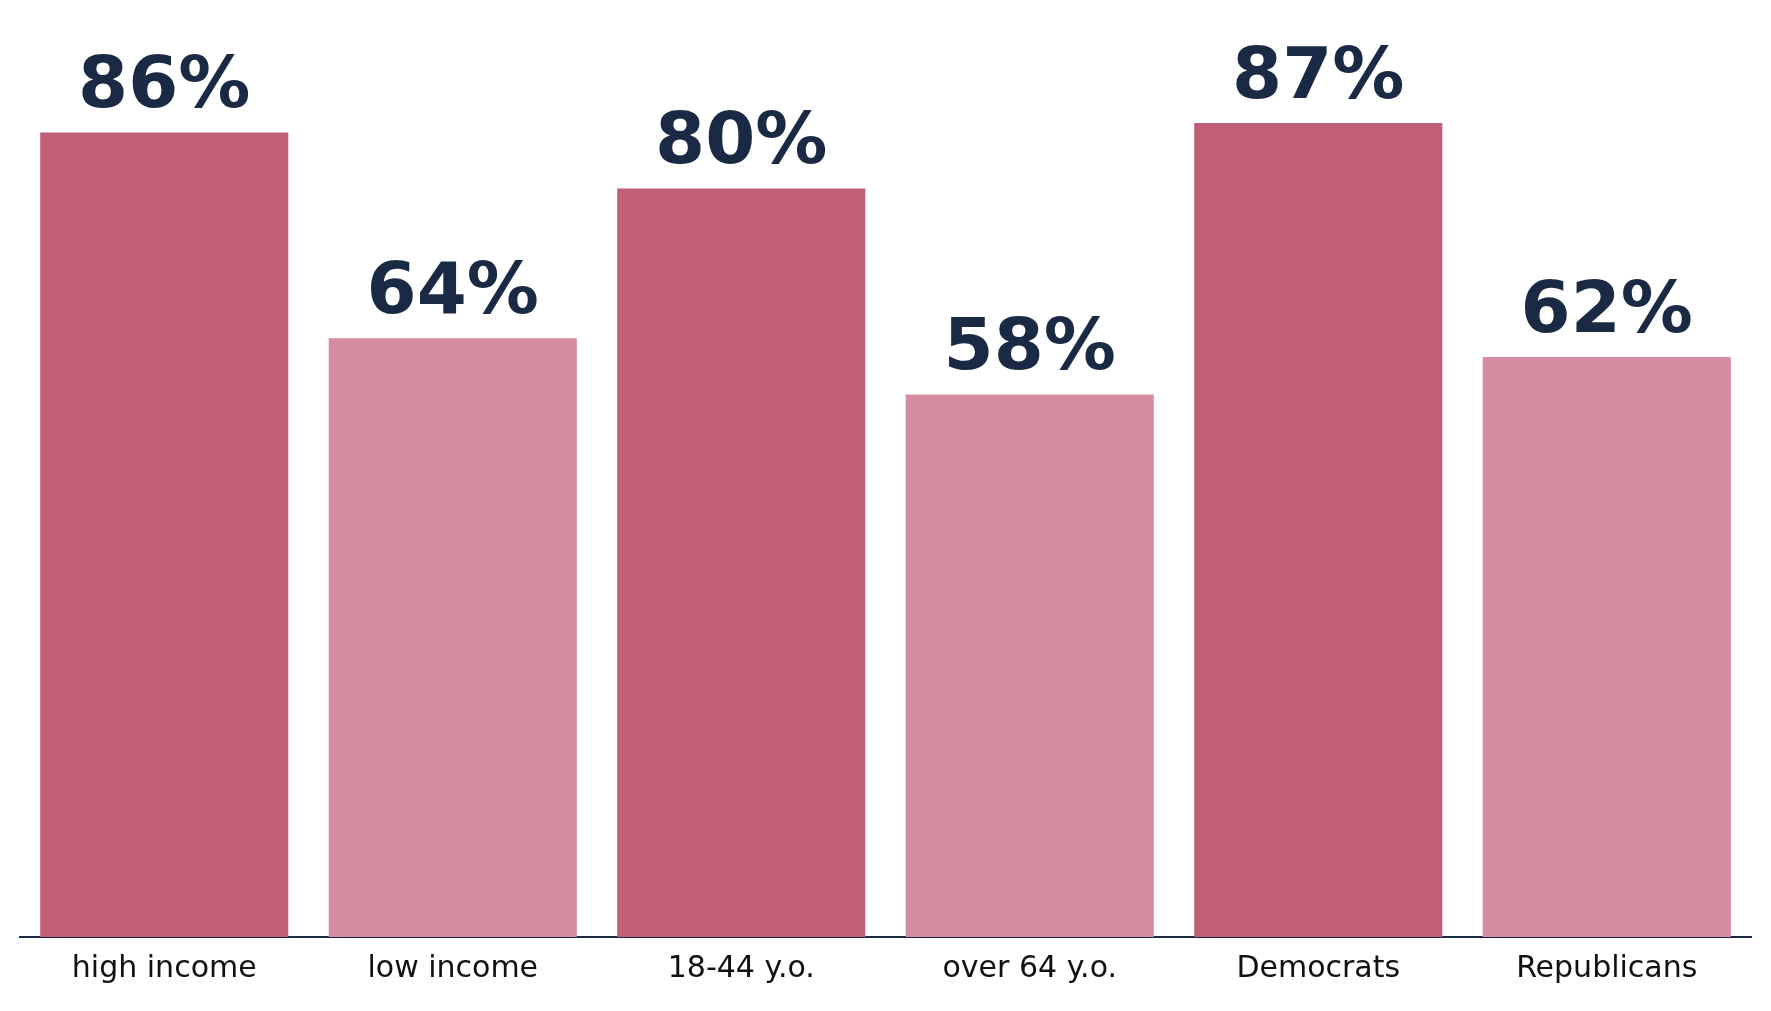 This screenshot has width=1771, height=1011. What do you see at coordinates (1606, 306) in the screenshot?
I see `data-label: 62%` at bounding box center [1606, 306].